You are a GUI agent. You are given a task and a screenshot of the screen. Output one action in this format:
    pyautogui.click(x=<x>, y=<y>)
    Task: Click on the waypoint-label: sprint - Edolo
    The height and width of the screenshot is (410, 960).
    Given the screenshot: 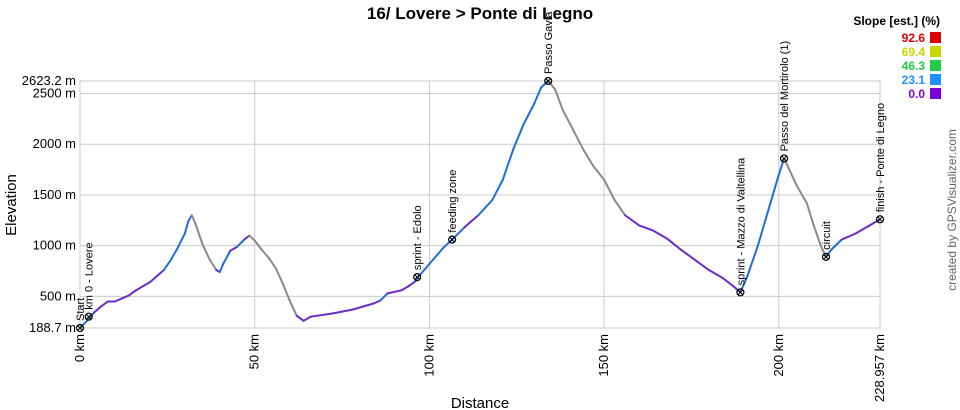 What is the action you would take?
    pyautogui.click(x=418, y=237)
    